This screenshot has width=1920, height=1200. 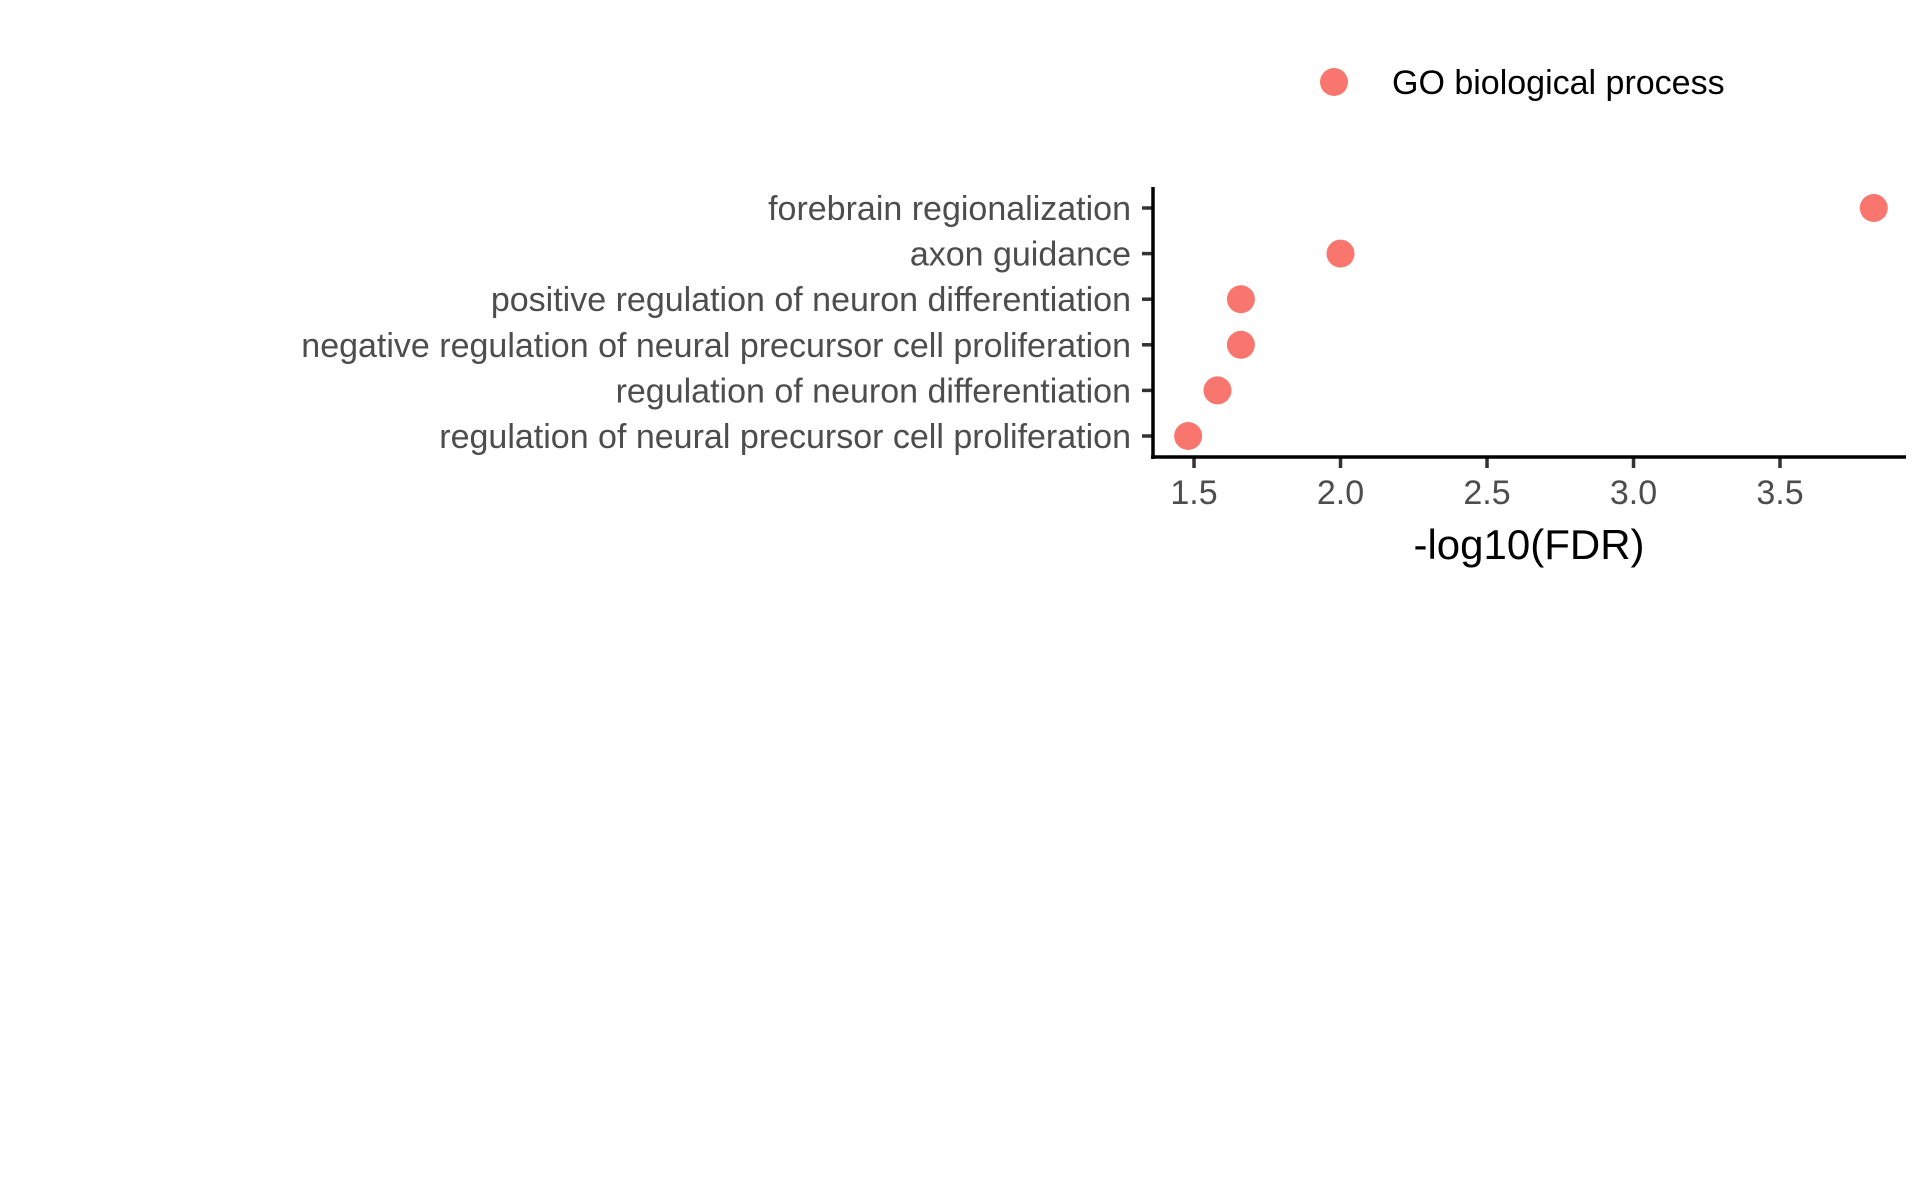 What do you see at coordinates (1531, 322) in the screenshot?
I see `data-points` at bounding box center [1531, 322].